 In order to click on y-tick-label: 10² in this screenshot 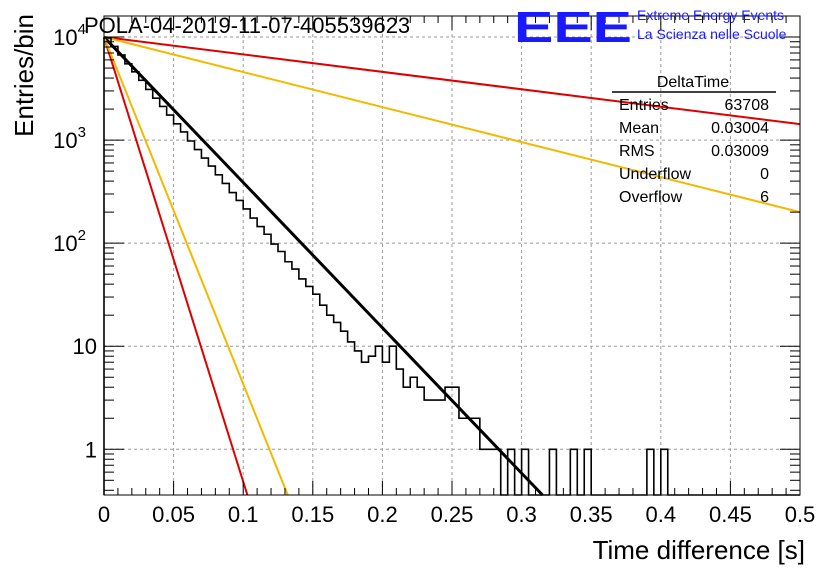, I will do `click(69, 241)`.